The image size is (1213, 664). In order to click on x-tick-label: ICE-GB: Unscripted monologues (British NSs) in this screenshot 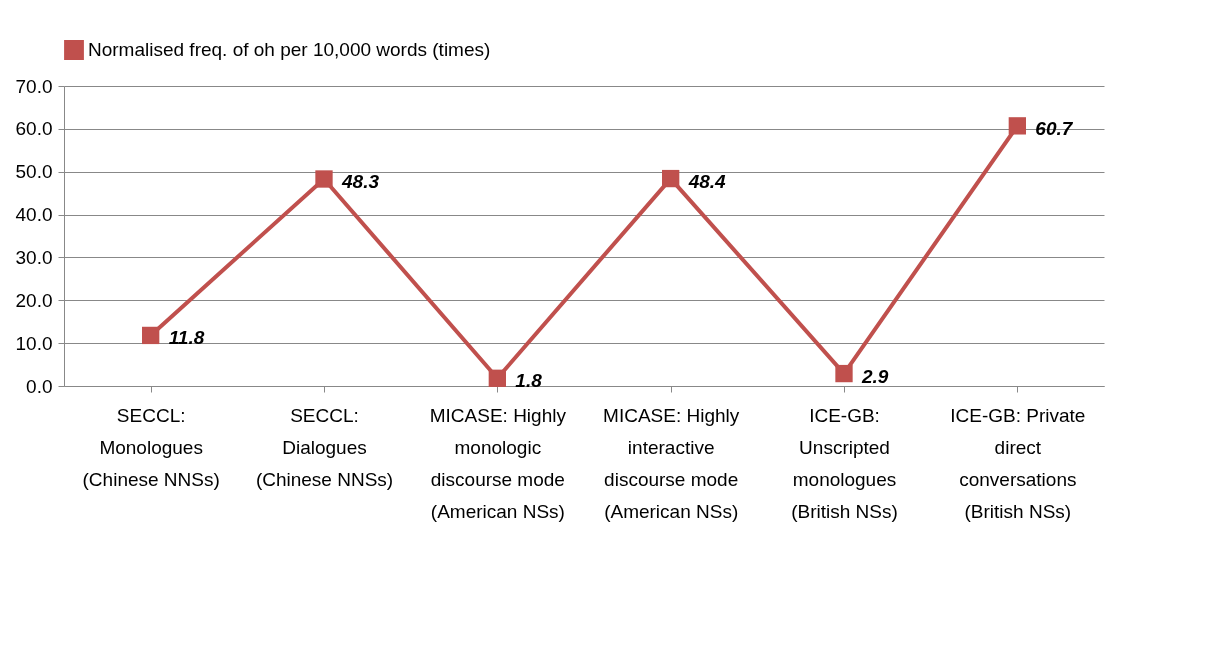, I will do `click(844, 463)`.